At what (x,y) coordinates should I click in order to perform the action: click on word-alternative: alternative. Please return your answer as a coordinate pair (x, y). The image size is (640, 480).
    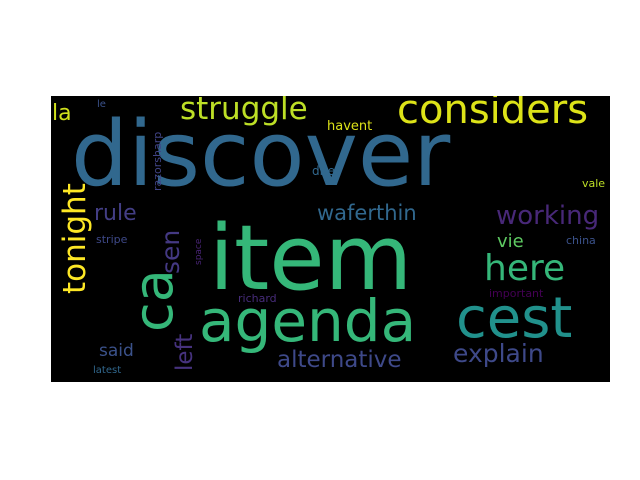
    Looking at the image, I should click on (339, 360).